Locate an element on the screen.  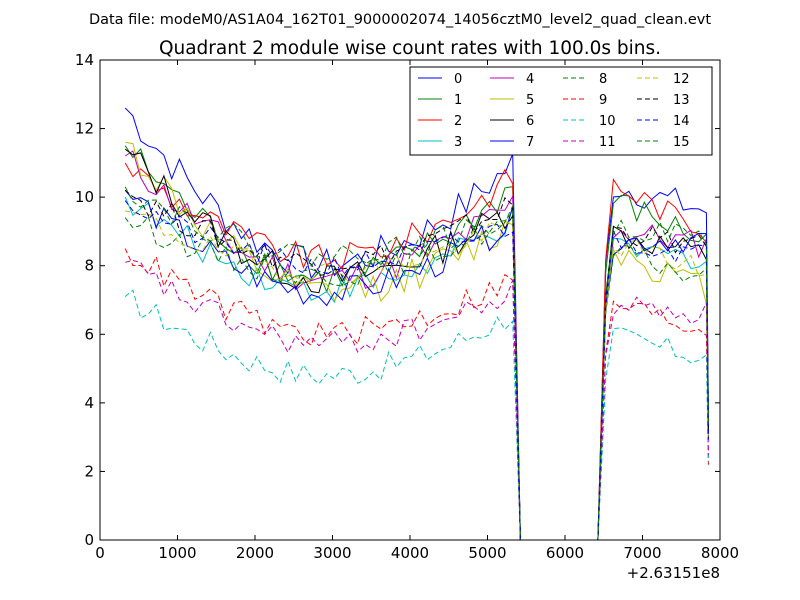
x-axis-offset-label: +2.63151e8 is located at coordinates (673, 573).